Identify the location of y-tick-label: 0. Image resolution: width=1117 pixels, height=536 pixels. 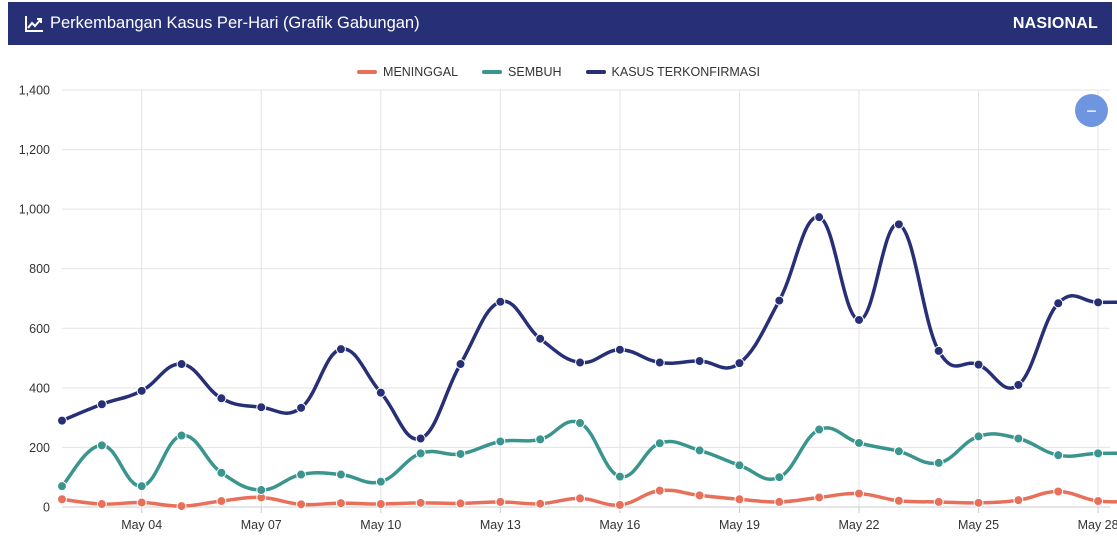
(46, 508).